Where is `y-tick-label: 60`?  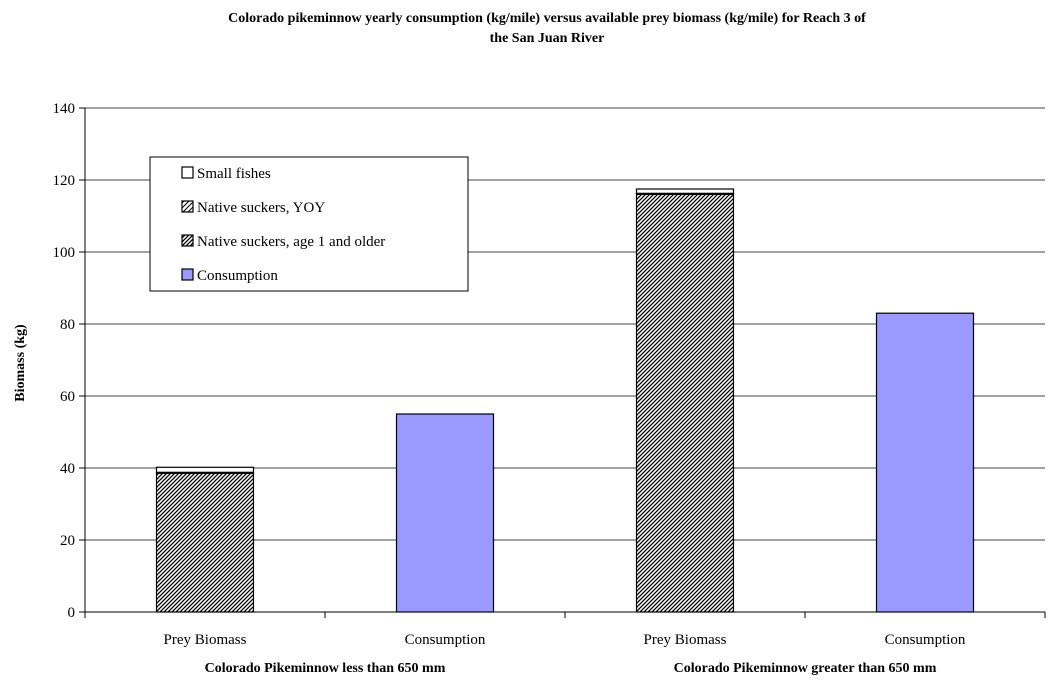
y-tick-label: 60 is located at coordinates (67, 397).